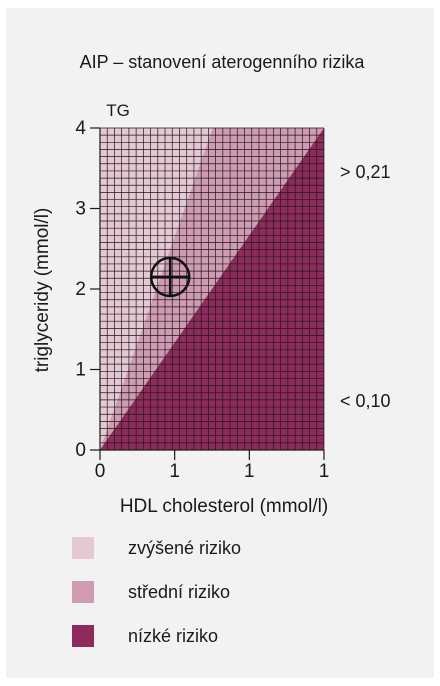 The image size is (440, 686). What do you see at coordinates (185, 547) in the screenshot?
I see `legend-label: zvýšené riziko` at bounding box center [185, 547].